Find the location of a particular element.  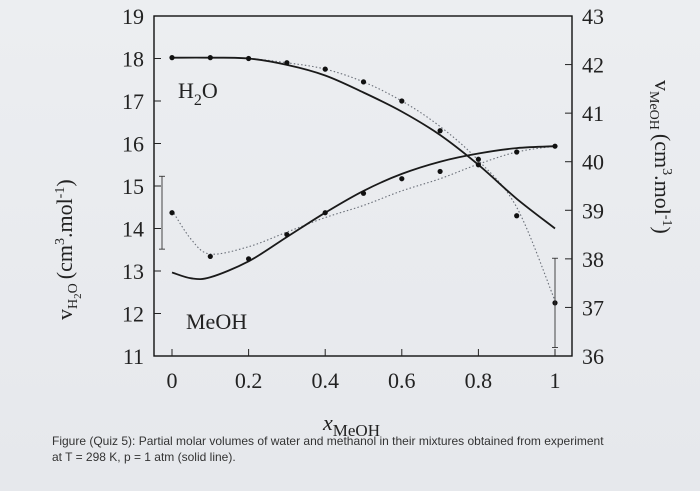

y-right-tick-label: 40 is located at coordinates (593, 162).